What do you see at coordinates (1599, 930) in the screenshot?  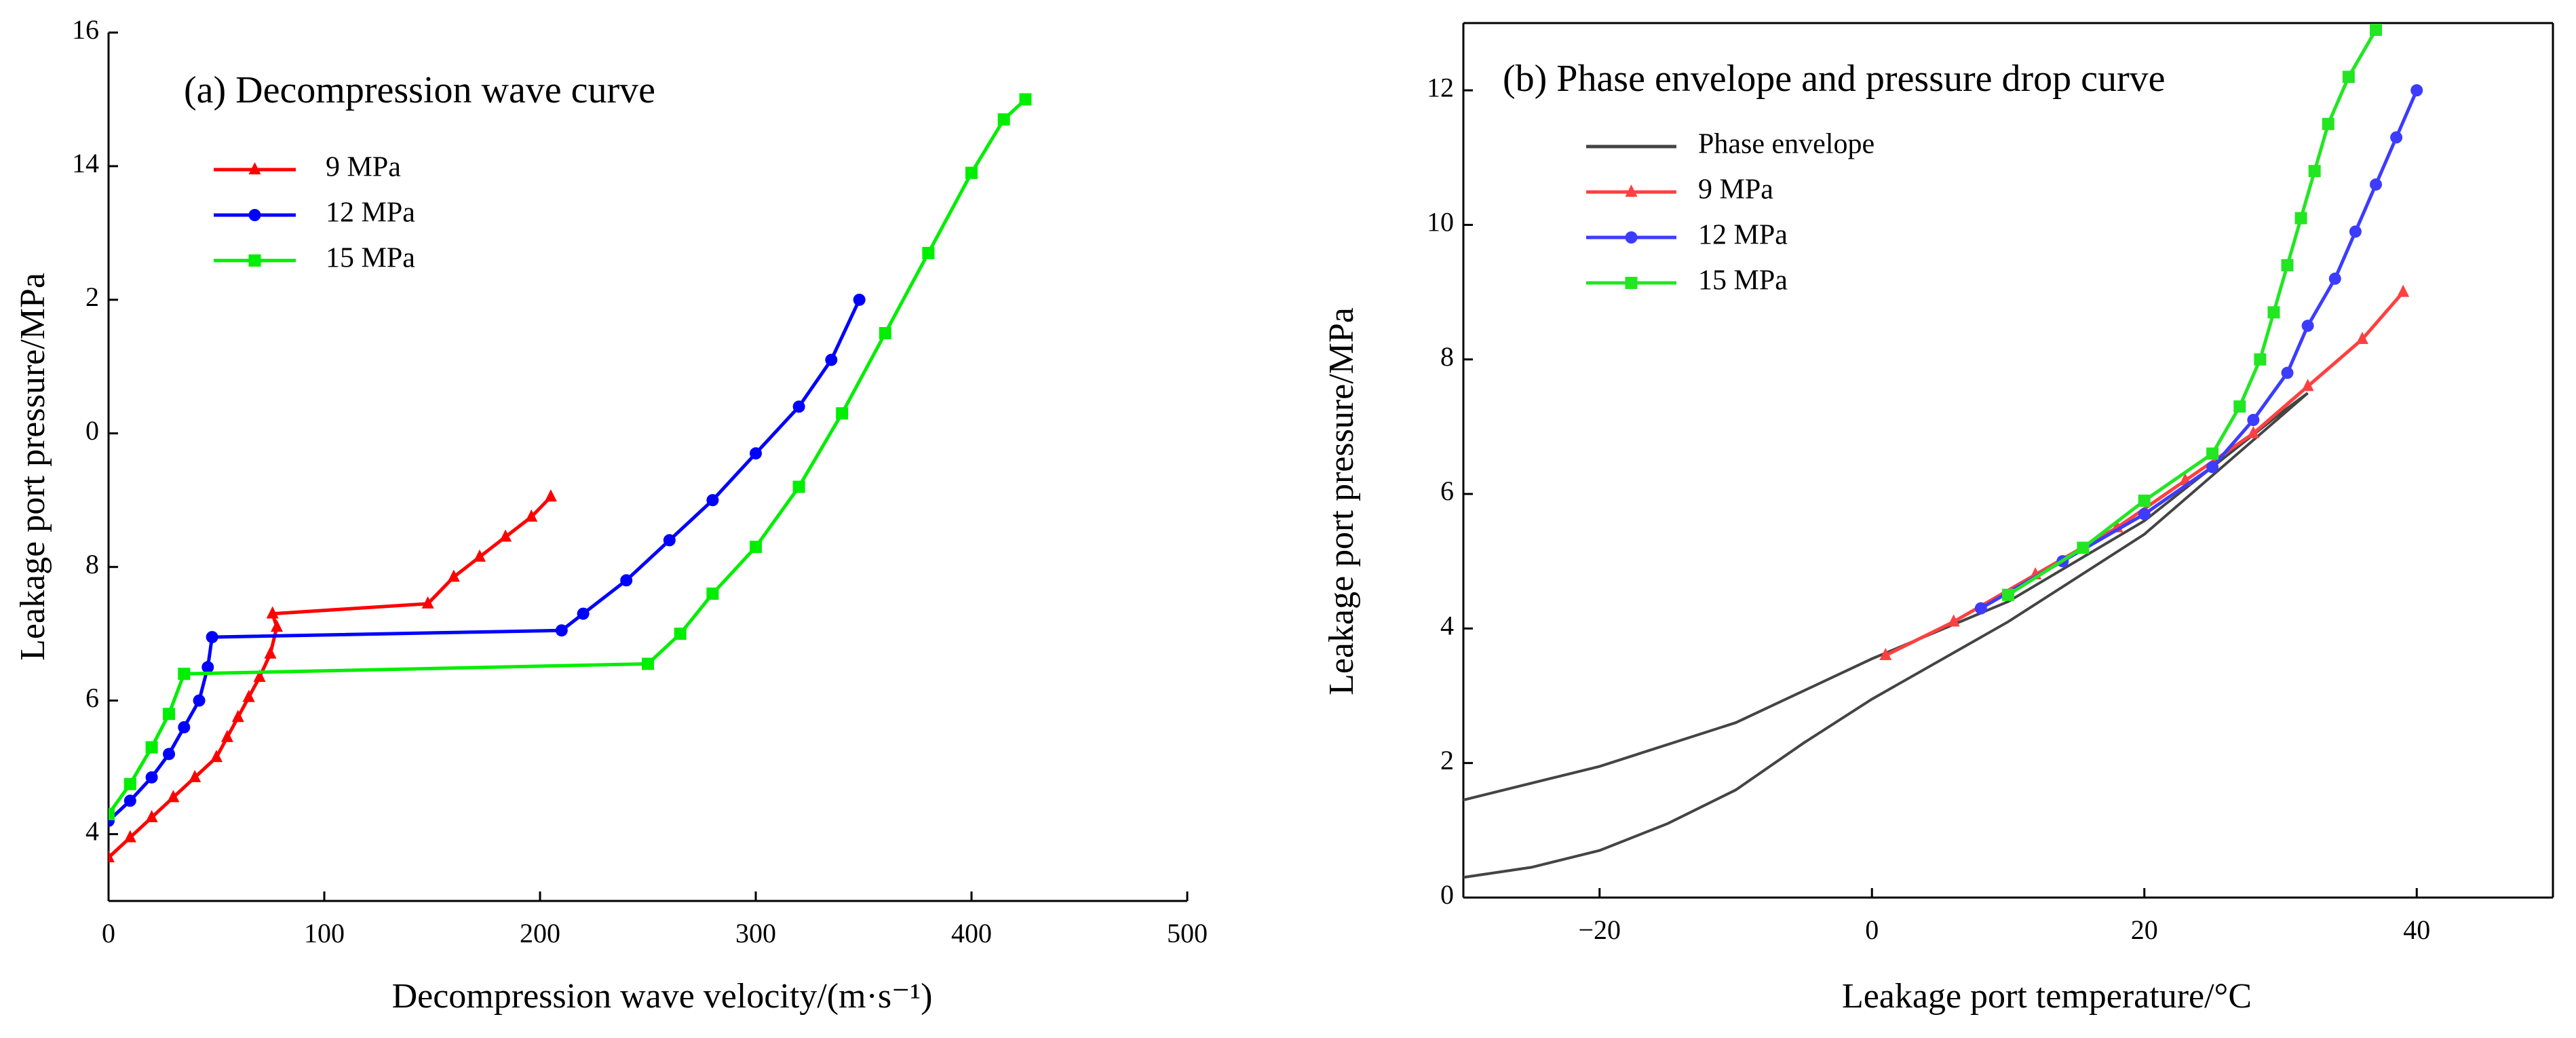 I see `x-tick-label: −20` at bounding box center [1599, 930].